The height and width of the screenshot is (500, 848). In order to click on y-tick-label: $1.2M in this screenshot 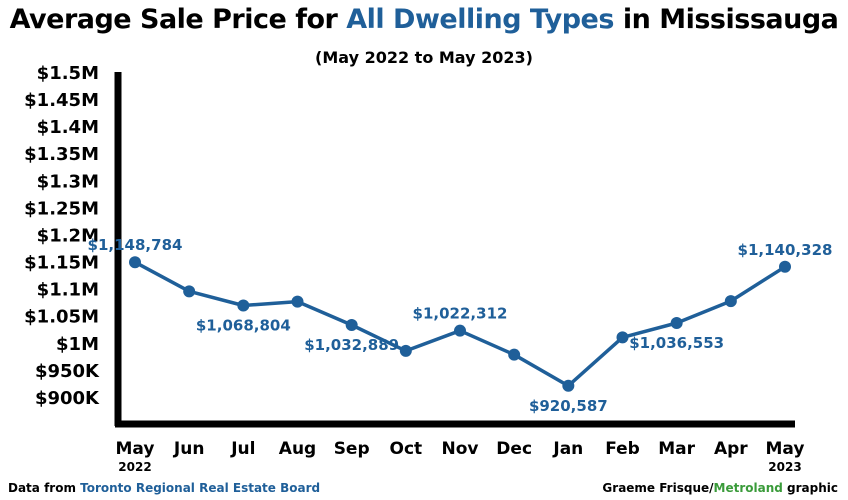, I will do `click(68, 235)`.